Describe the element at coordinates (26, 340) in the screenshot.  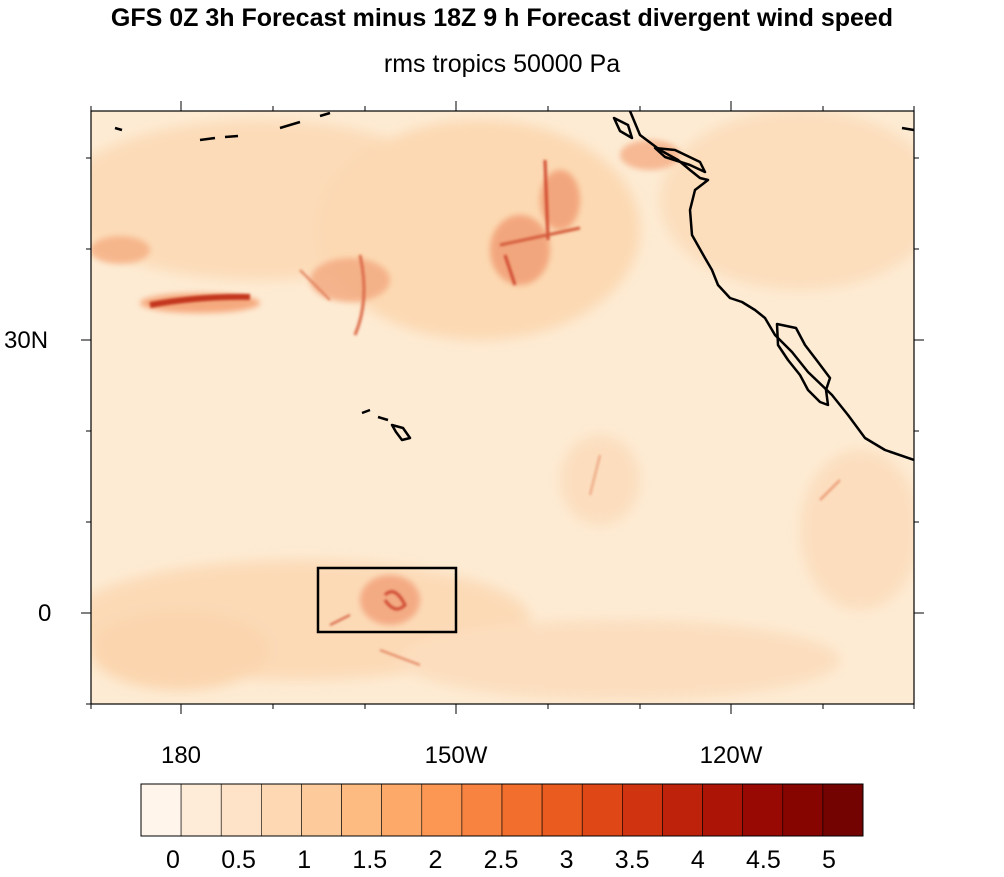
I see `lat-label-30n: 30N` at that location.